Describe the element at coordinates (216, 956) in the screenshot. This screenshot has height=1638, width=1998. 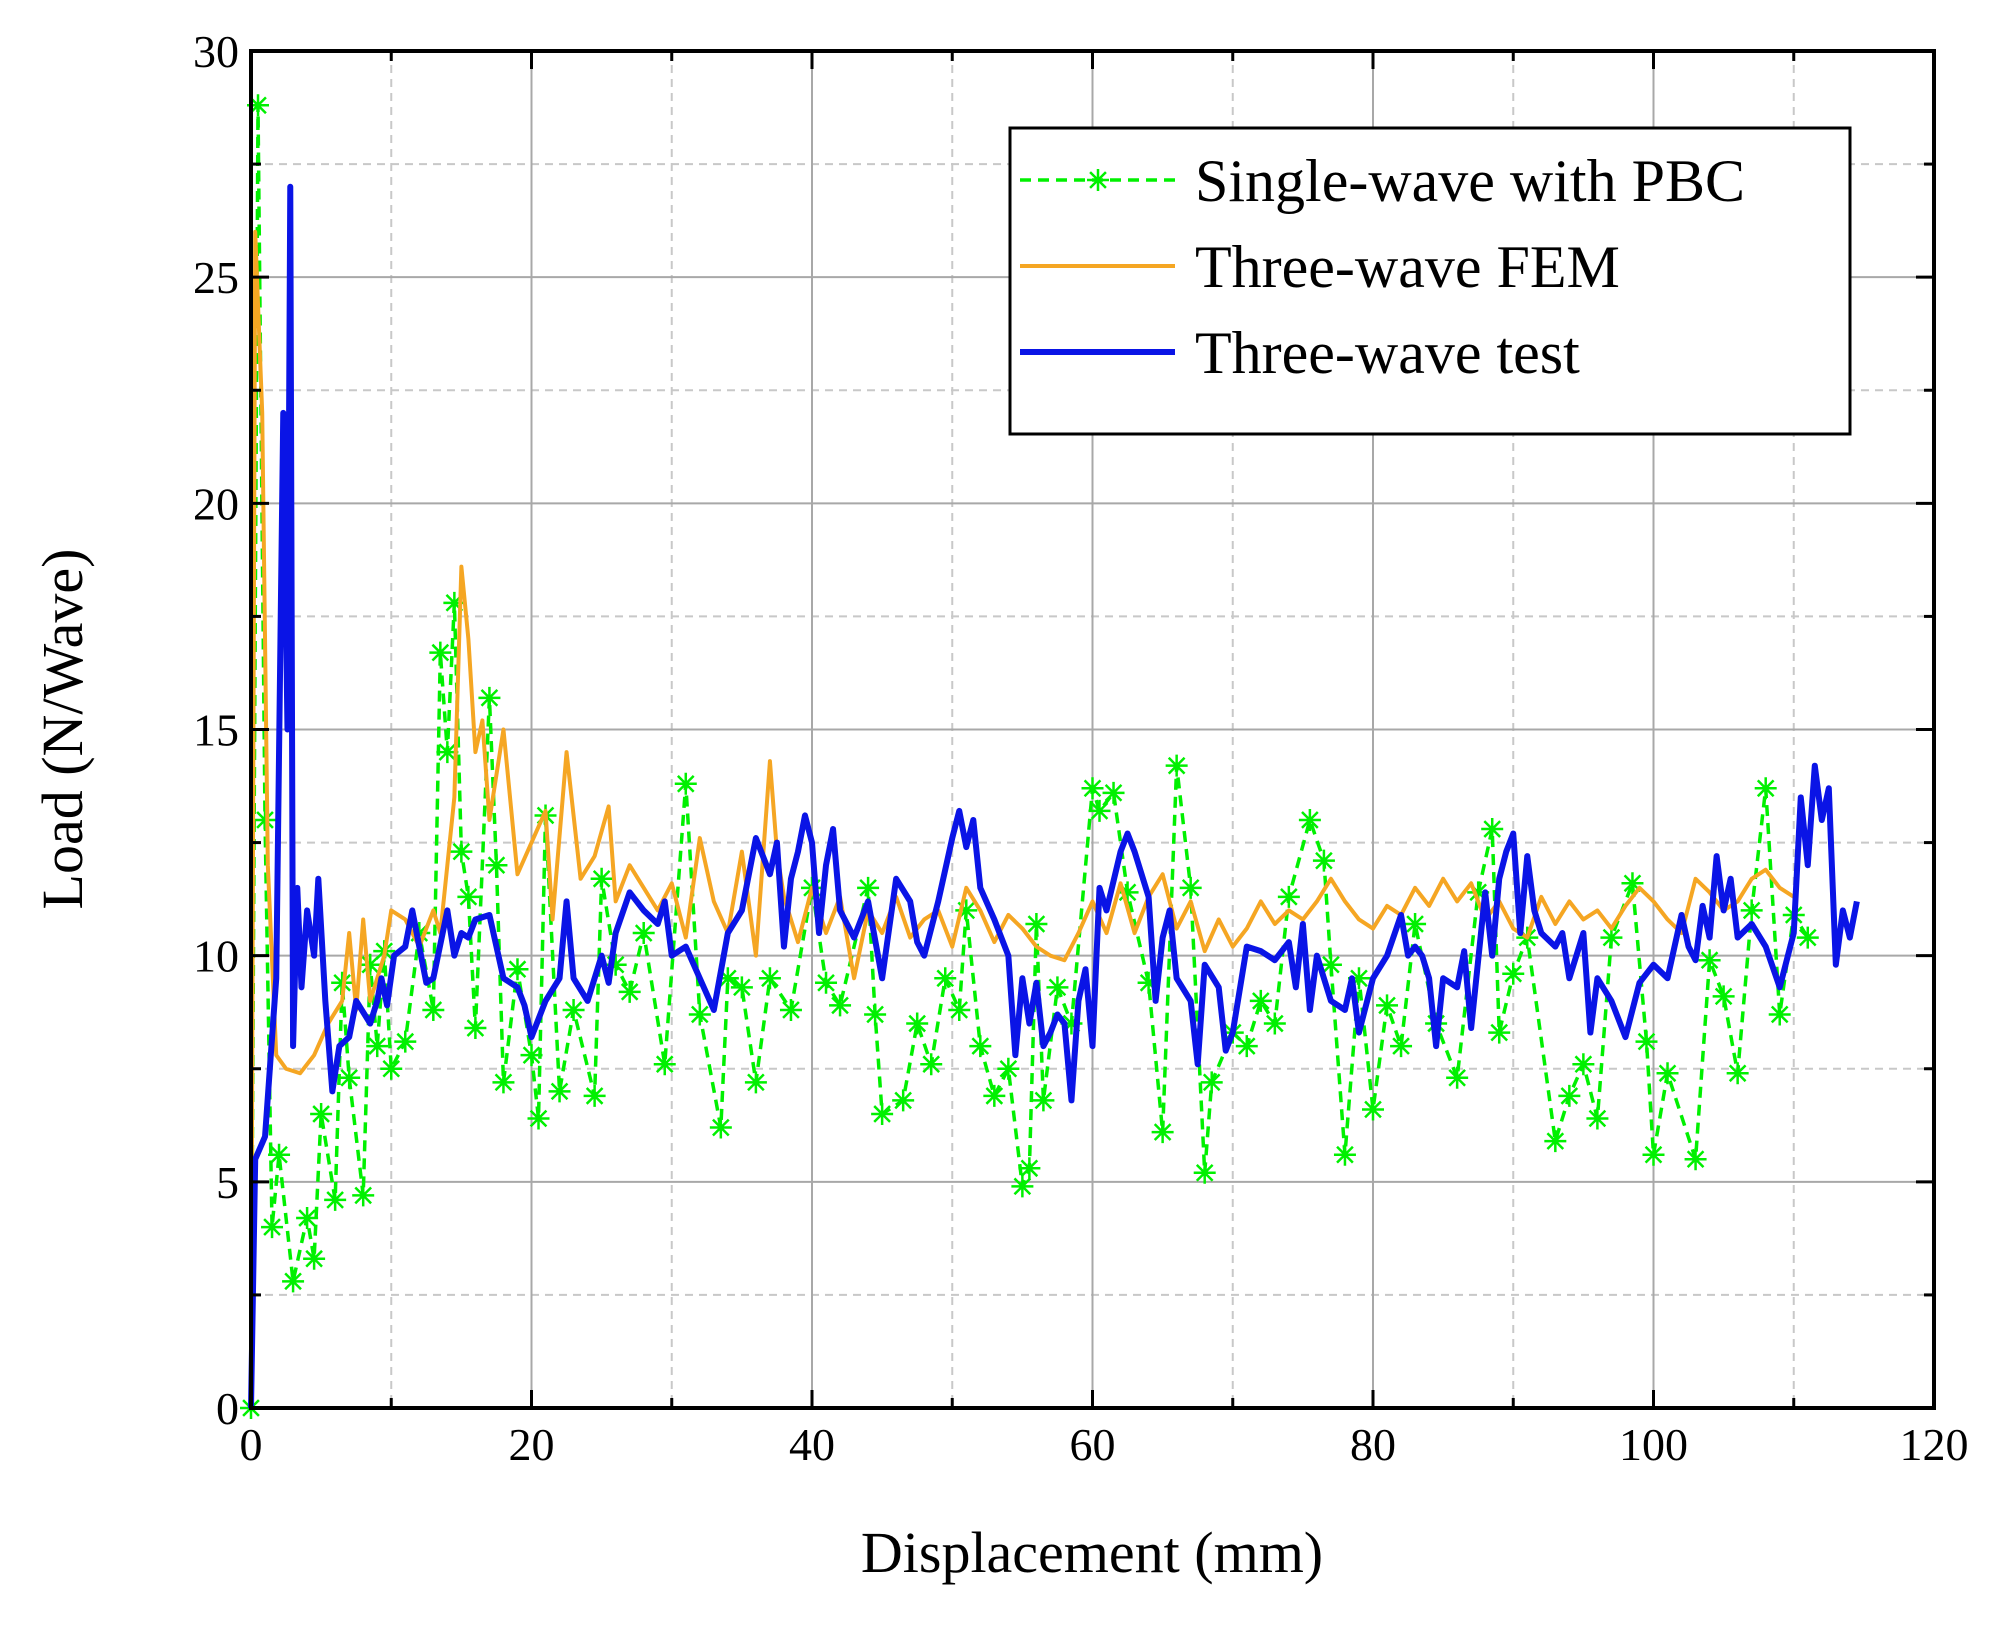
I see `y-tick-label: 10` at that location.